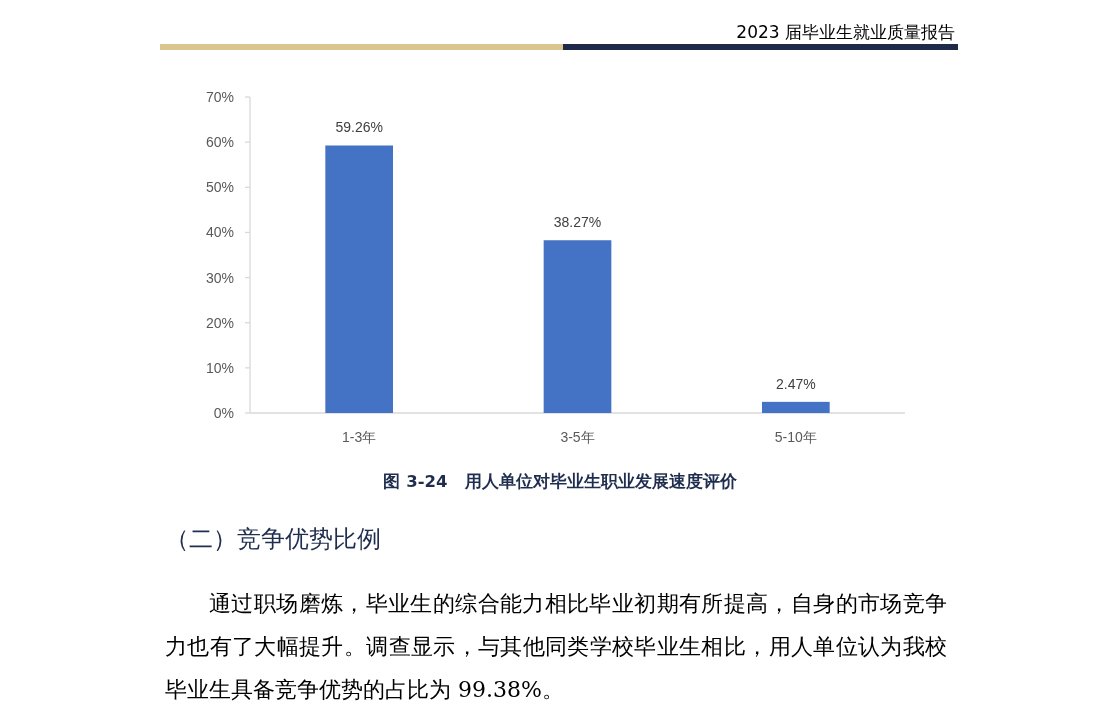  Describe the element at coordinates (219, 187) in the screenshot. I see `y-tick-label: 50%` at that location.